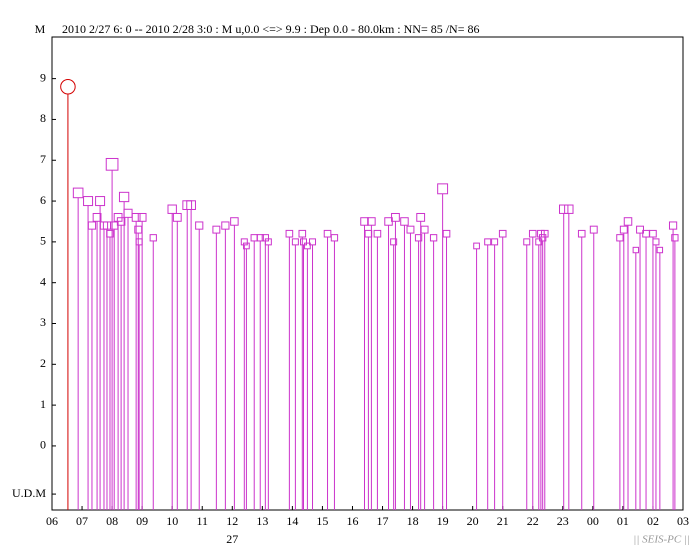 This screenshot has height=550, width=697. Describe the element at coordinates (43, 77) in the screenshot. I see `y-tick-label: 9` at that location.